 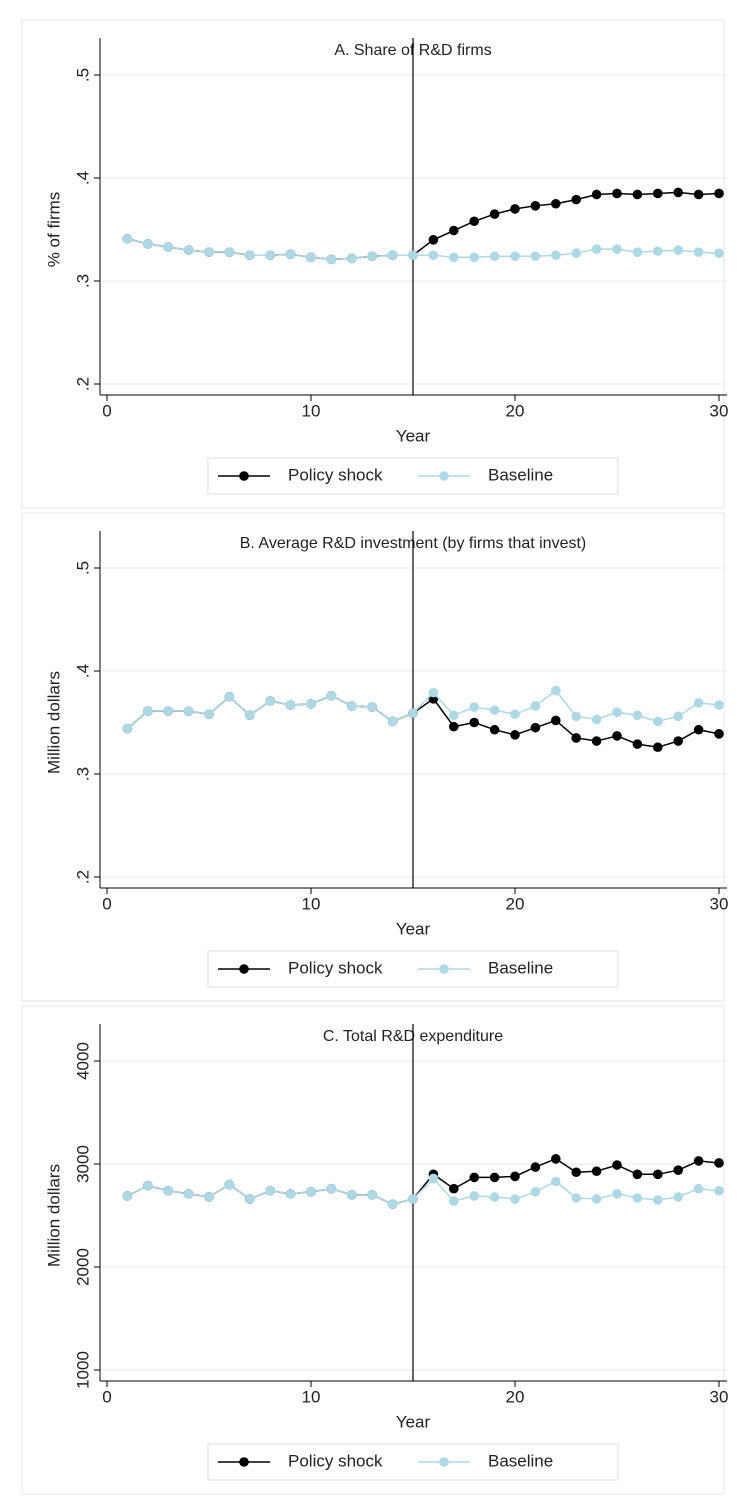 What do you see at coordinates (423, 249) in the screenshot?
I see `series-line` at bounding box center [423, 249].